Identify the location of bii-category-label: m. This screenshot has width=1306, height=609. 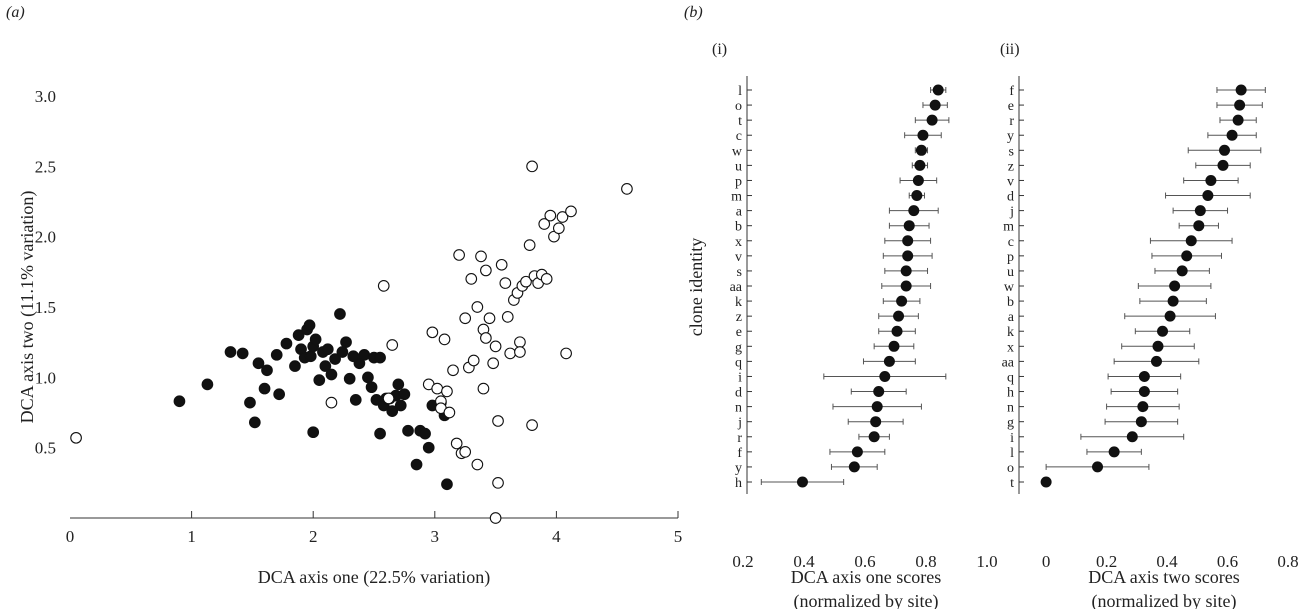
(1008, 227).